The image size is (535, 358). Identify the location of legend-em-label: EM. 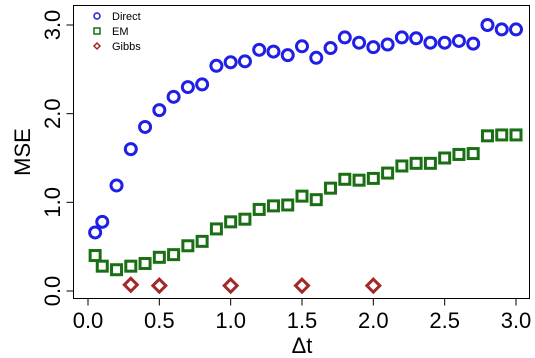
(120, 32).